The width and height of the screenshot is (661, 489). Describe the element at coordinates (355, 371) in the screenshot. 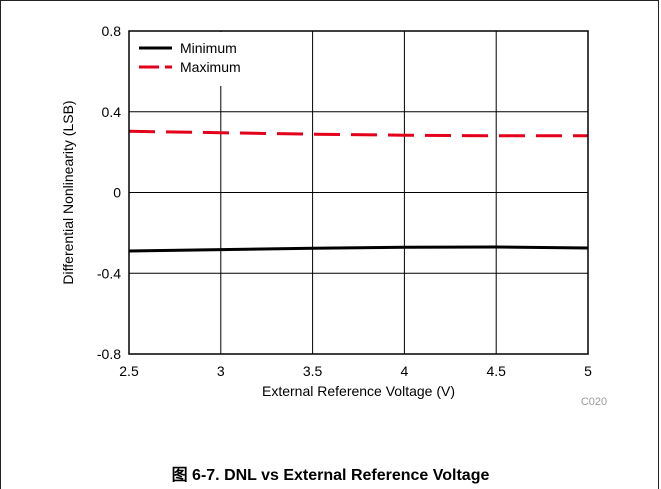

I see `x-tick-labels: 2.5 3 3.5 4 4.5 5` at that location.